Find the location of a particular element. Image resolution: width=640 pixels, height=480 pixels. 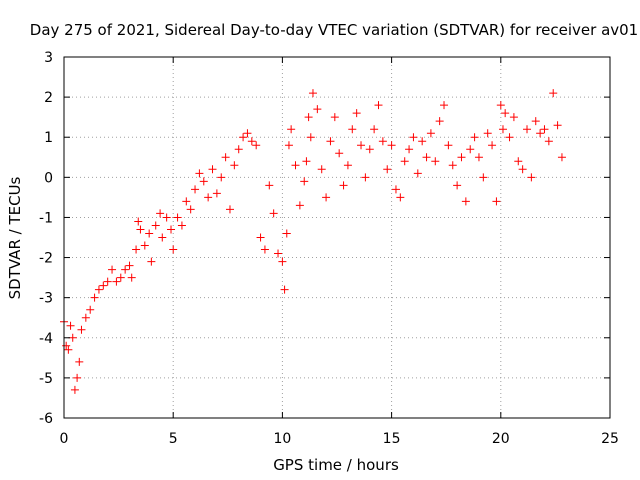

x-tick-label: 10 is located at coordinates (282, 439).